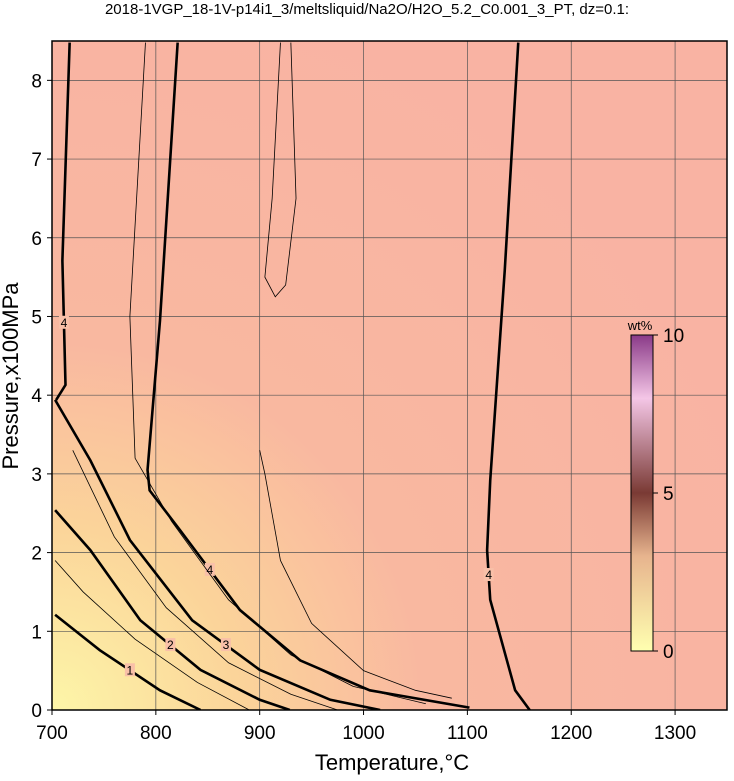 This screenshot has height=781, width=734. I want to click on contour-label: 1, so click(130, 670).